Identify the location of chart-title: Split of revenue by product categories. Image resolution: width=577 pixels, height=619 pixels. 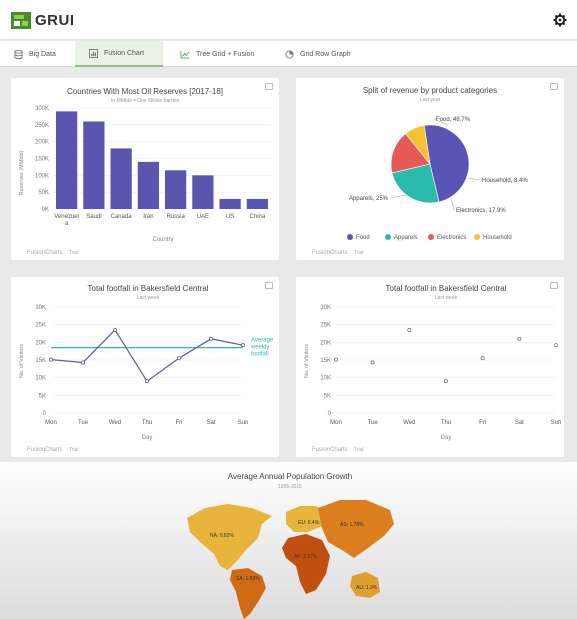
(430, 90).